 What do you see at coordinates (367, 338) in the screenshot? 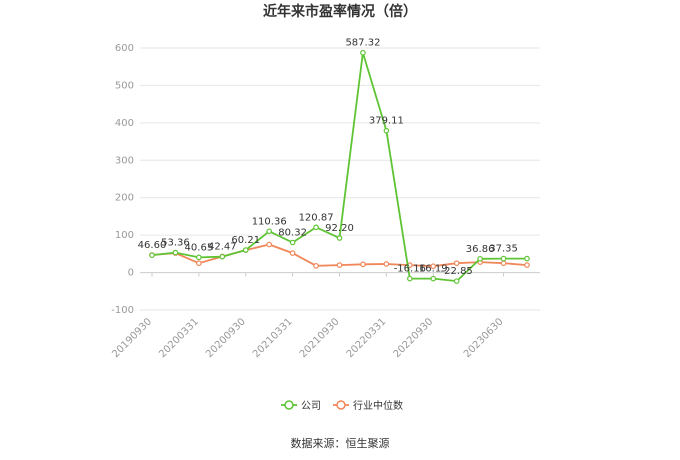
I see `x-tick-label: 20220331` at bounding box center [367, 338].